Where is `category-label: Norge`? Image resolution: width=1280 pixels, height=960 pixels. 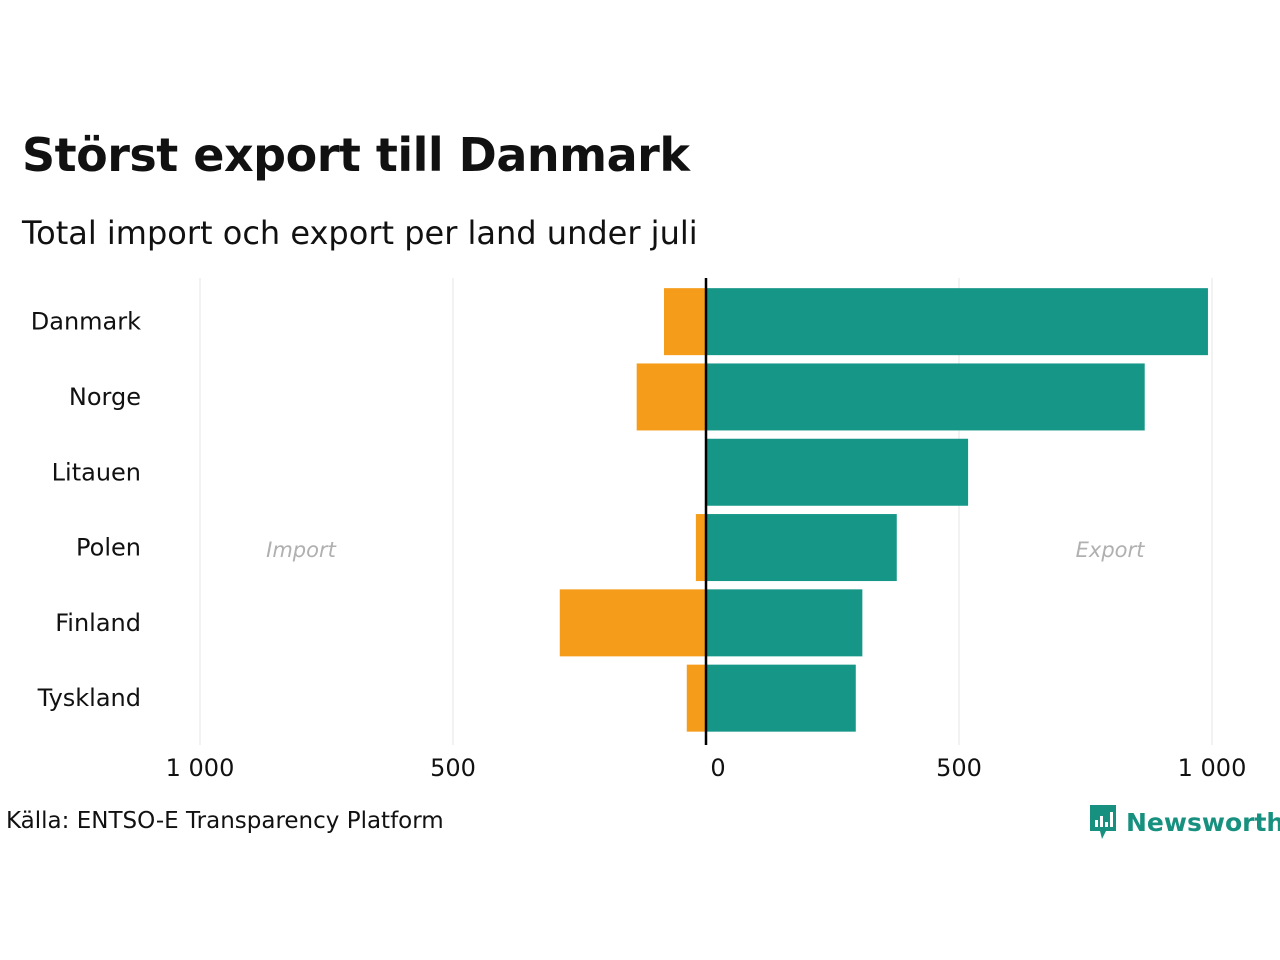
category-label: Norge is located at coordinates (105, 397).